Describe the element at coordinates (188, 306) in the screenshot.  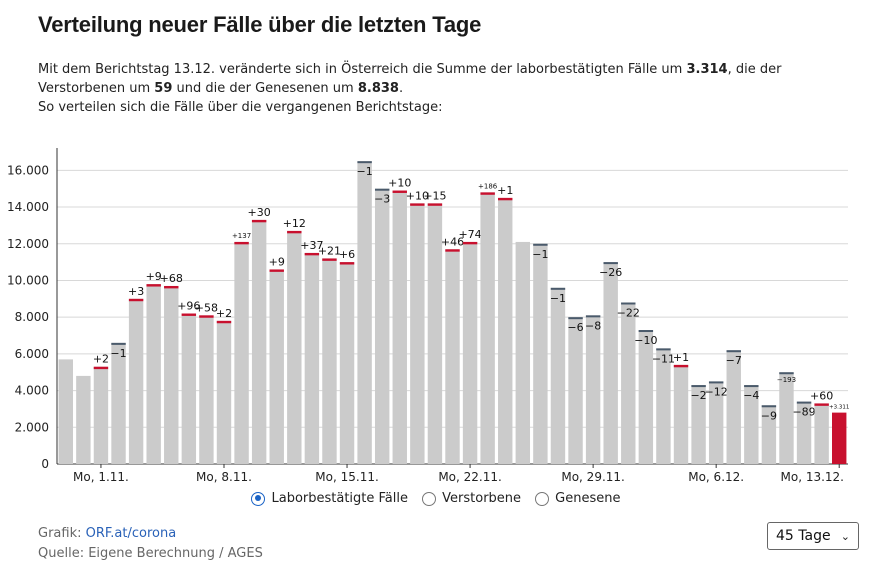
I see `data-label: +96` at that location.